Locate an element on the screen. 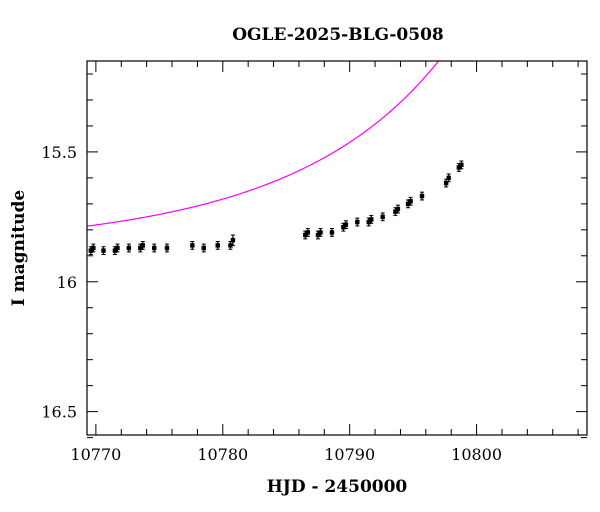 This screenshot has width=600, height=512. chart-title: OGLE-2025-BLG-0508 is located at coordinates (338, 35).